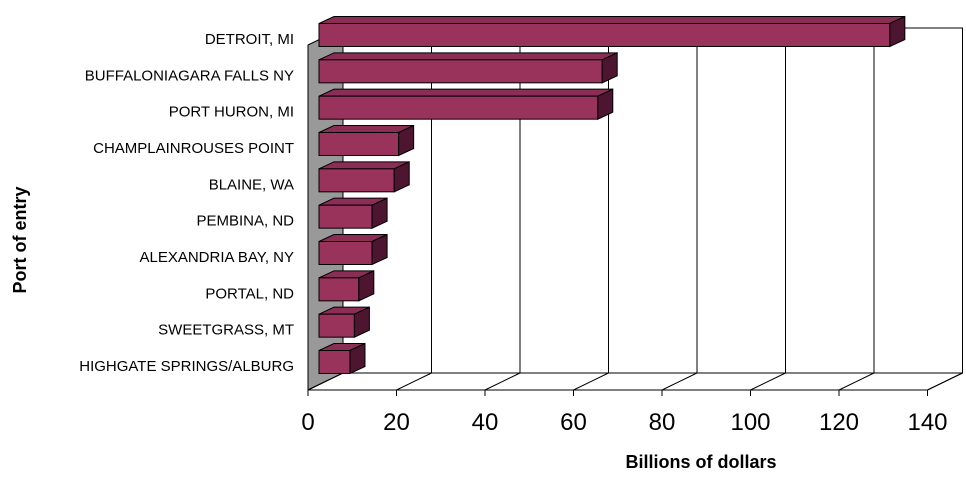 The width and height of the screenshot is (966, 481). Describe the element at coordinates (251, 184) in the screenshot. I see `category-label: BLAINE, WA` at that location.